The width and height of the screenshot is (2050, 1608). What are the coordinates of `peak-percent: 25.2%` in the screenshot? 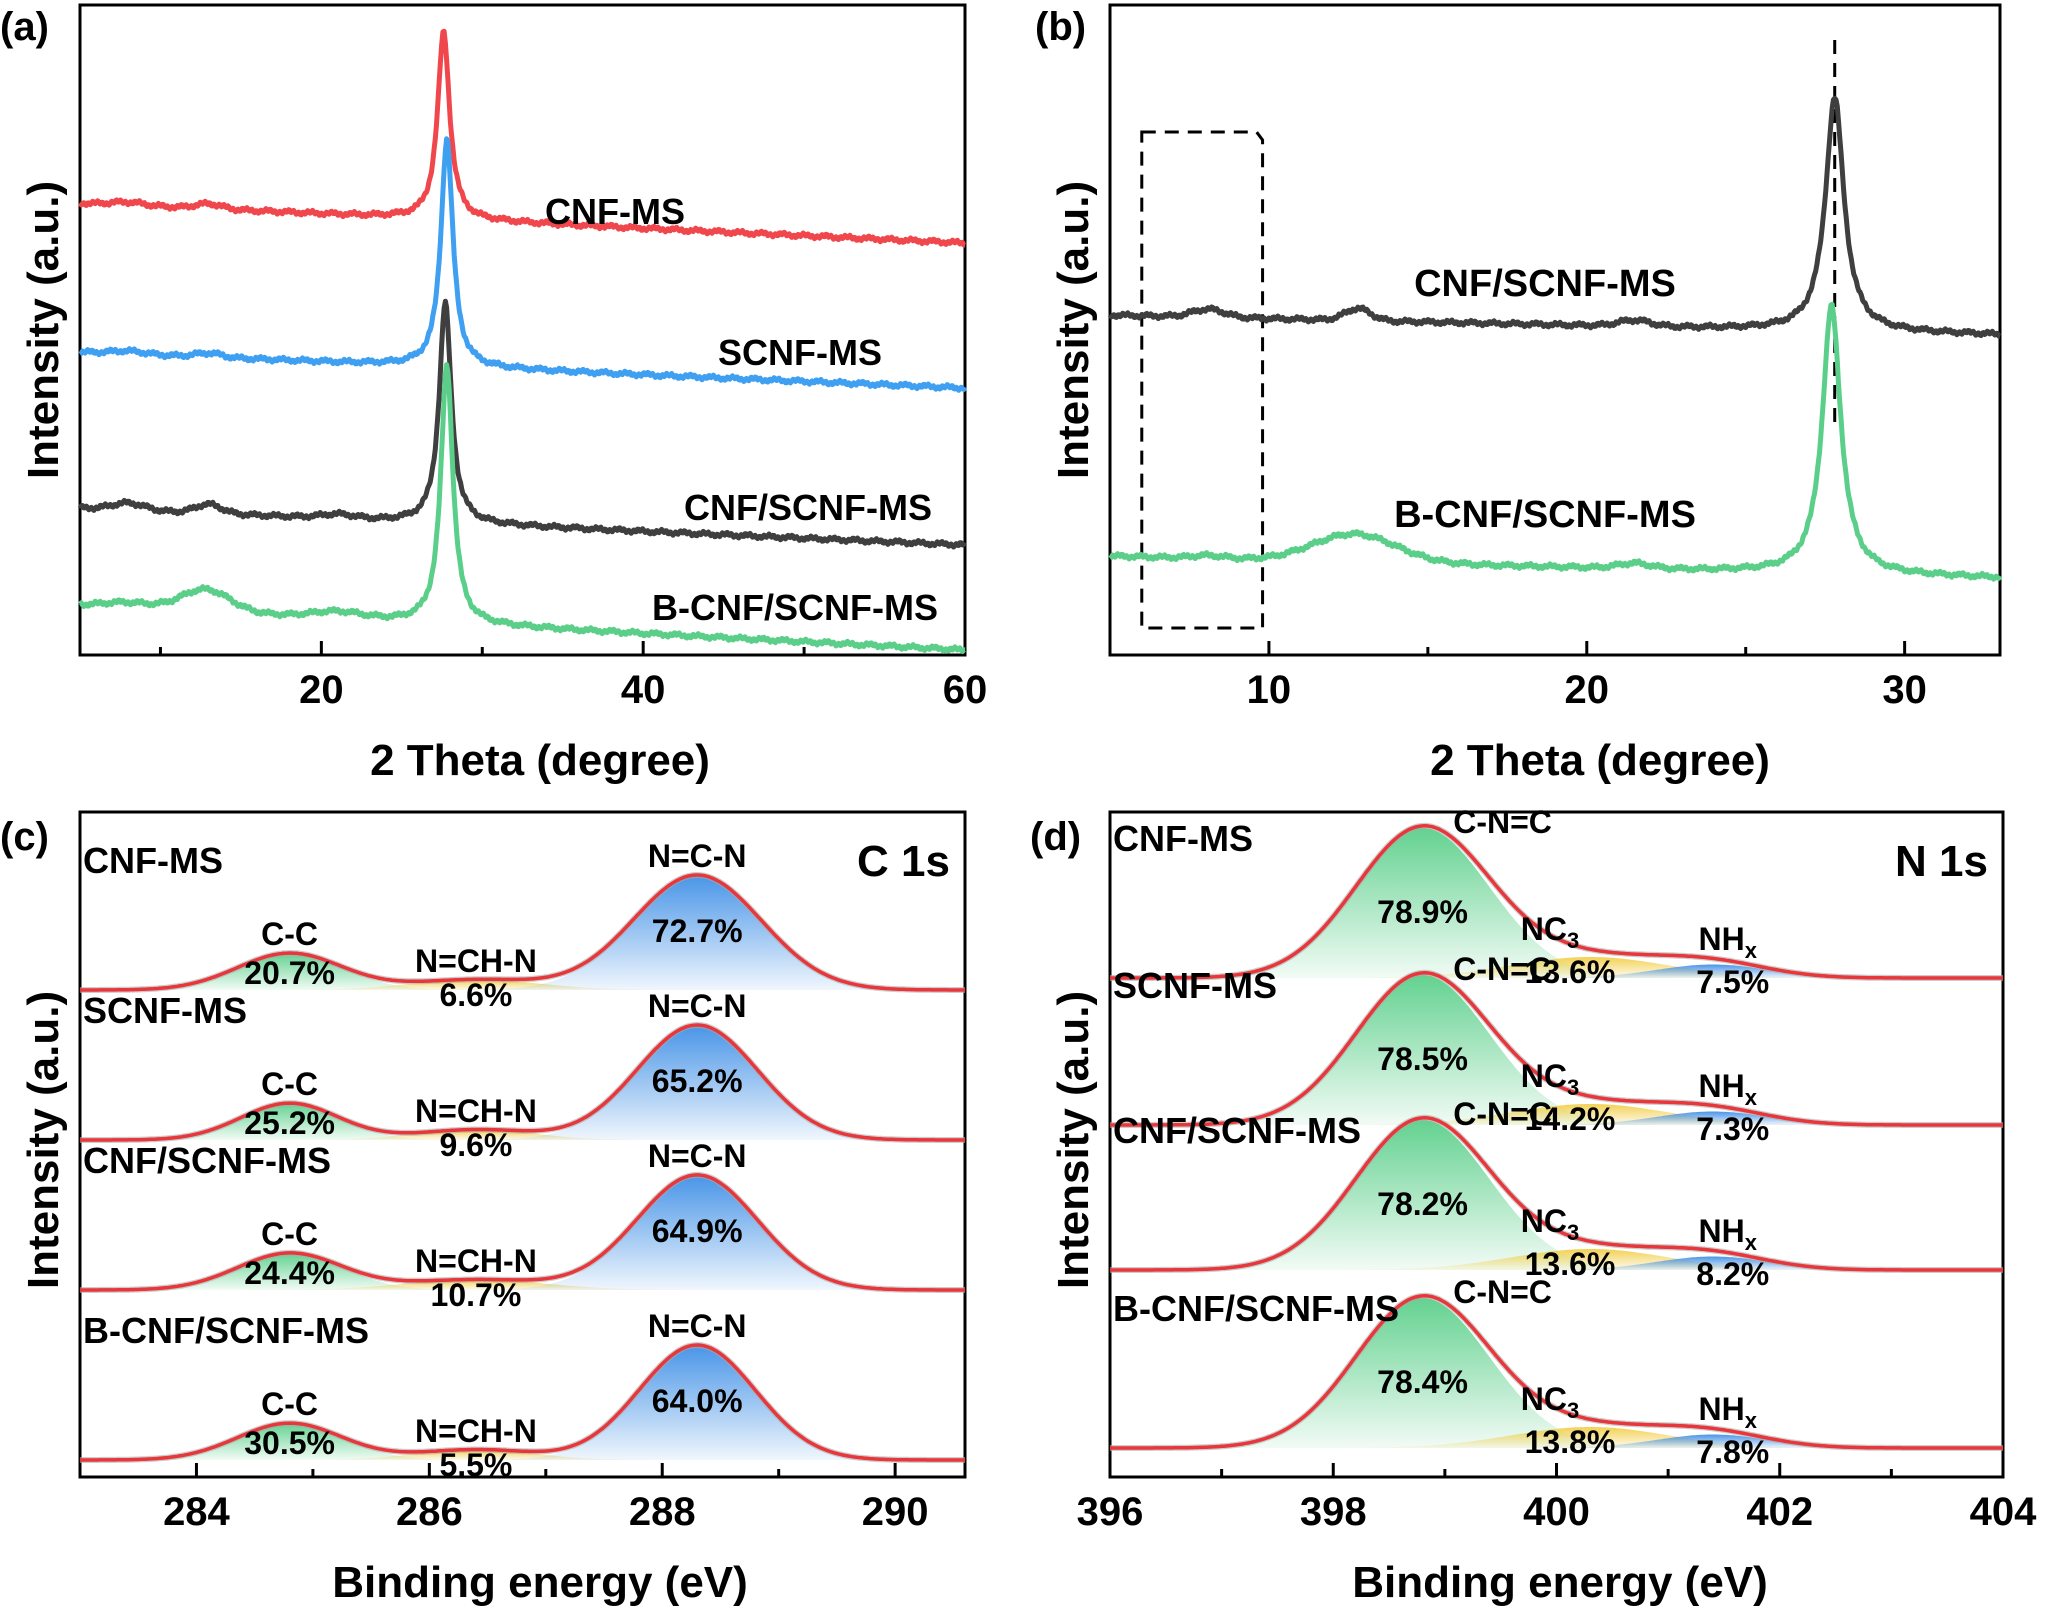 It's located at (289, 1123).